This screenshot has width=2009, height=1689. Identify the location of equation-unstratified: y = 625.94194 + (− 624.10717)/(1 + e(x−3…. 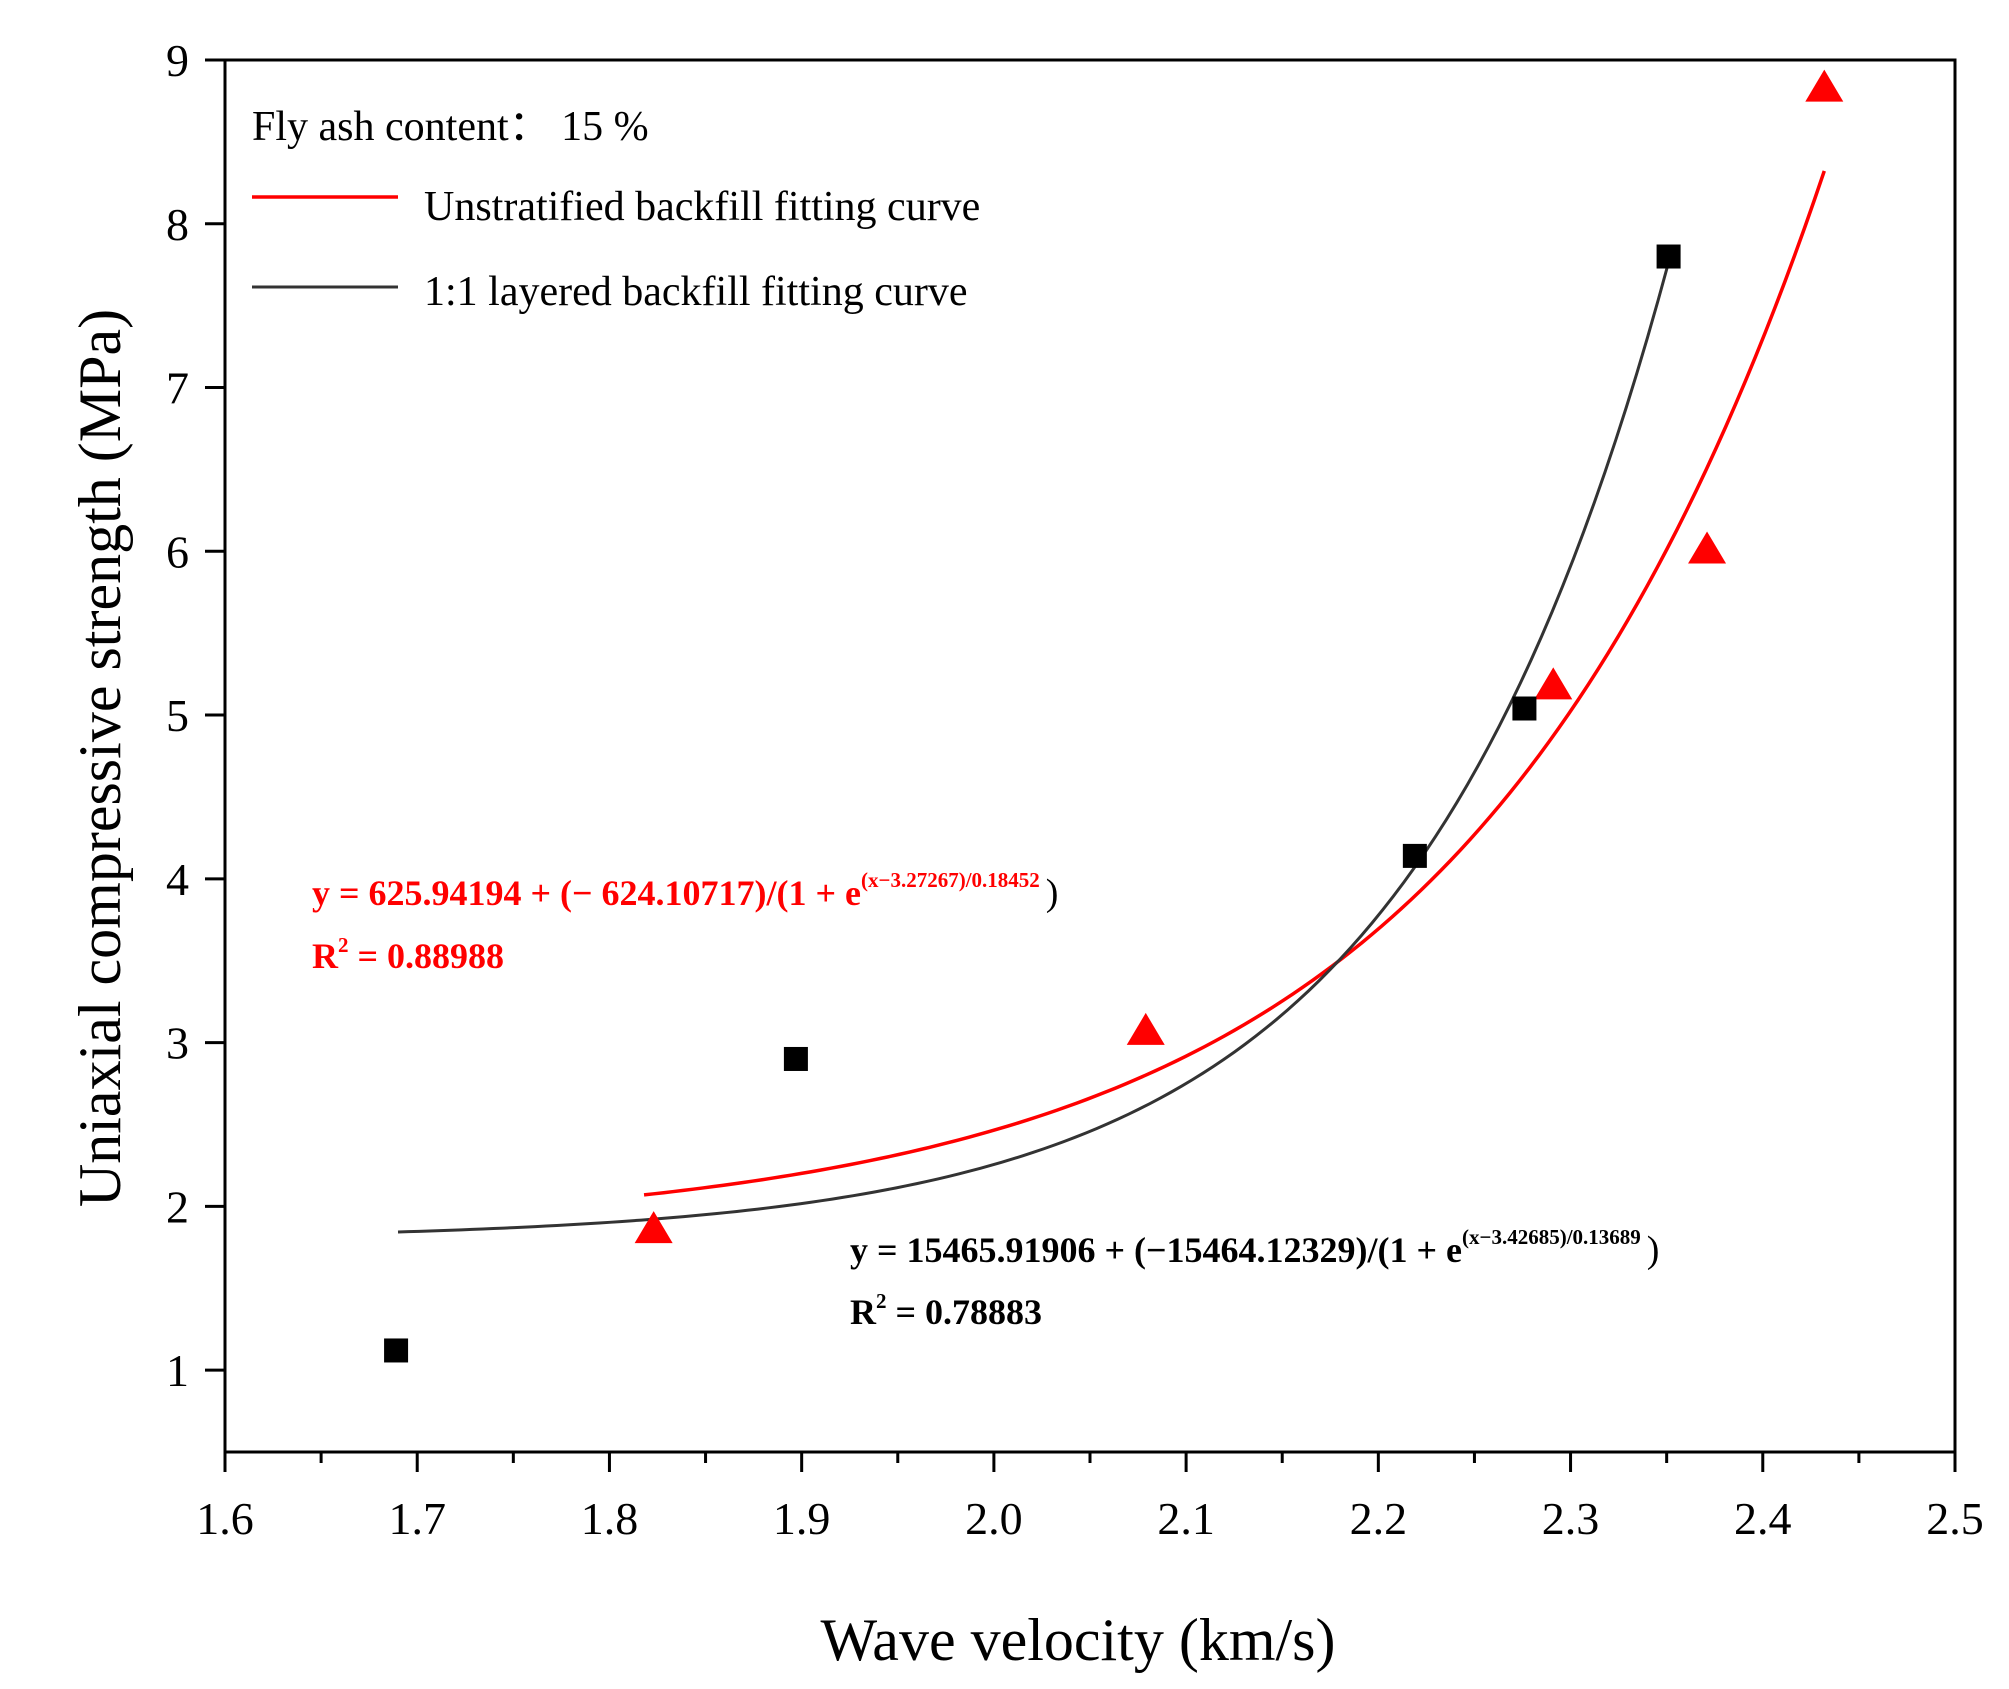
(685, 922).